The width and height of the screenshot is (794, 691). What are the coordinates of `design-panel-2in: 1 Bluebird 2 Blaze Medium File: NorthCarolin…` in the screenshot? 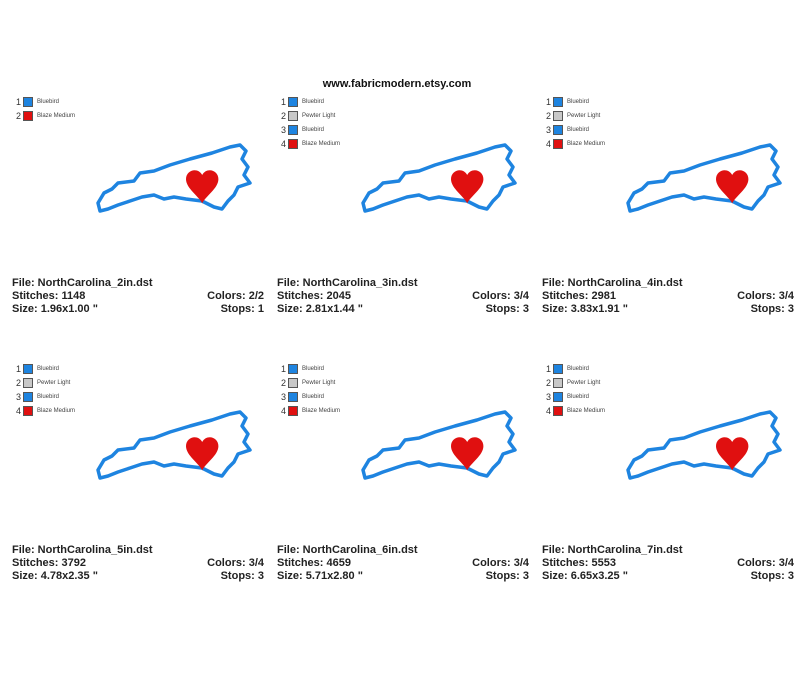 It's located at (141, 220).